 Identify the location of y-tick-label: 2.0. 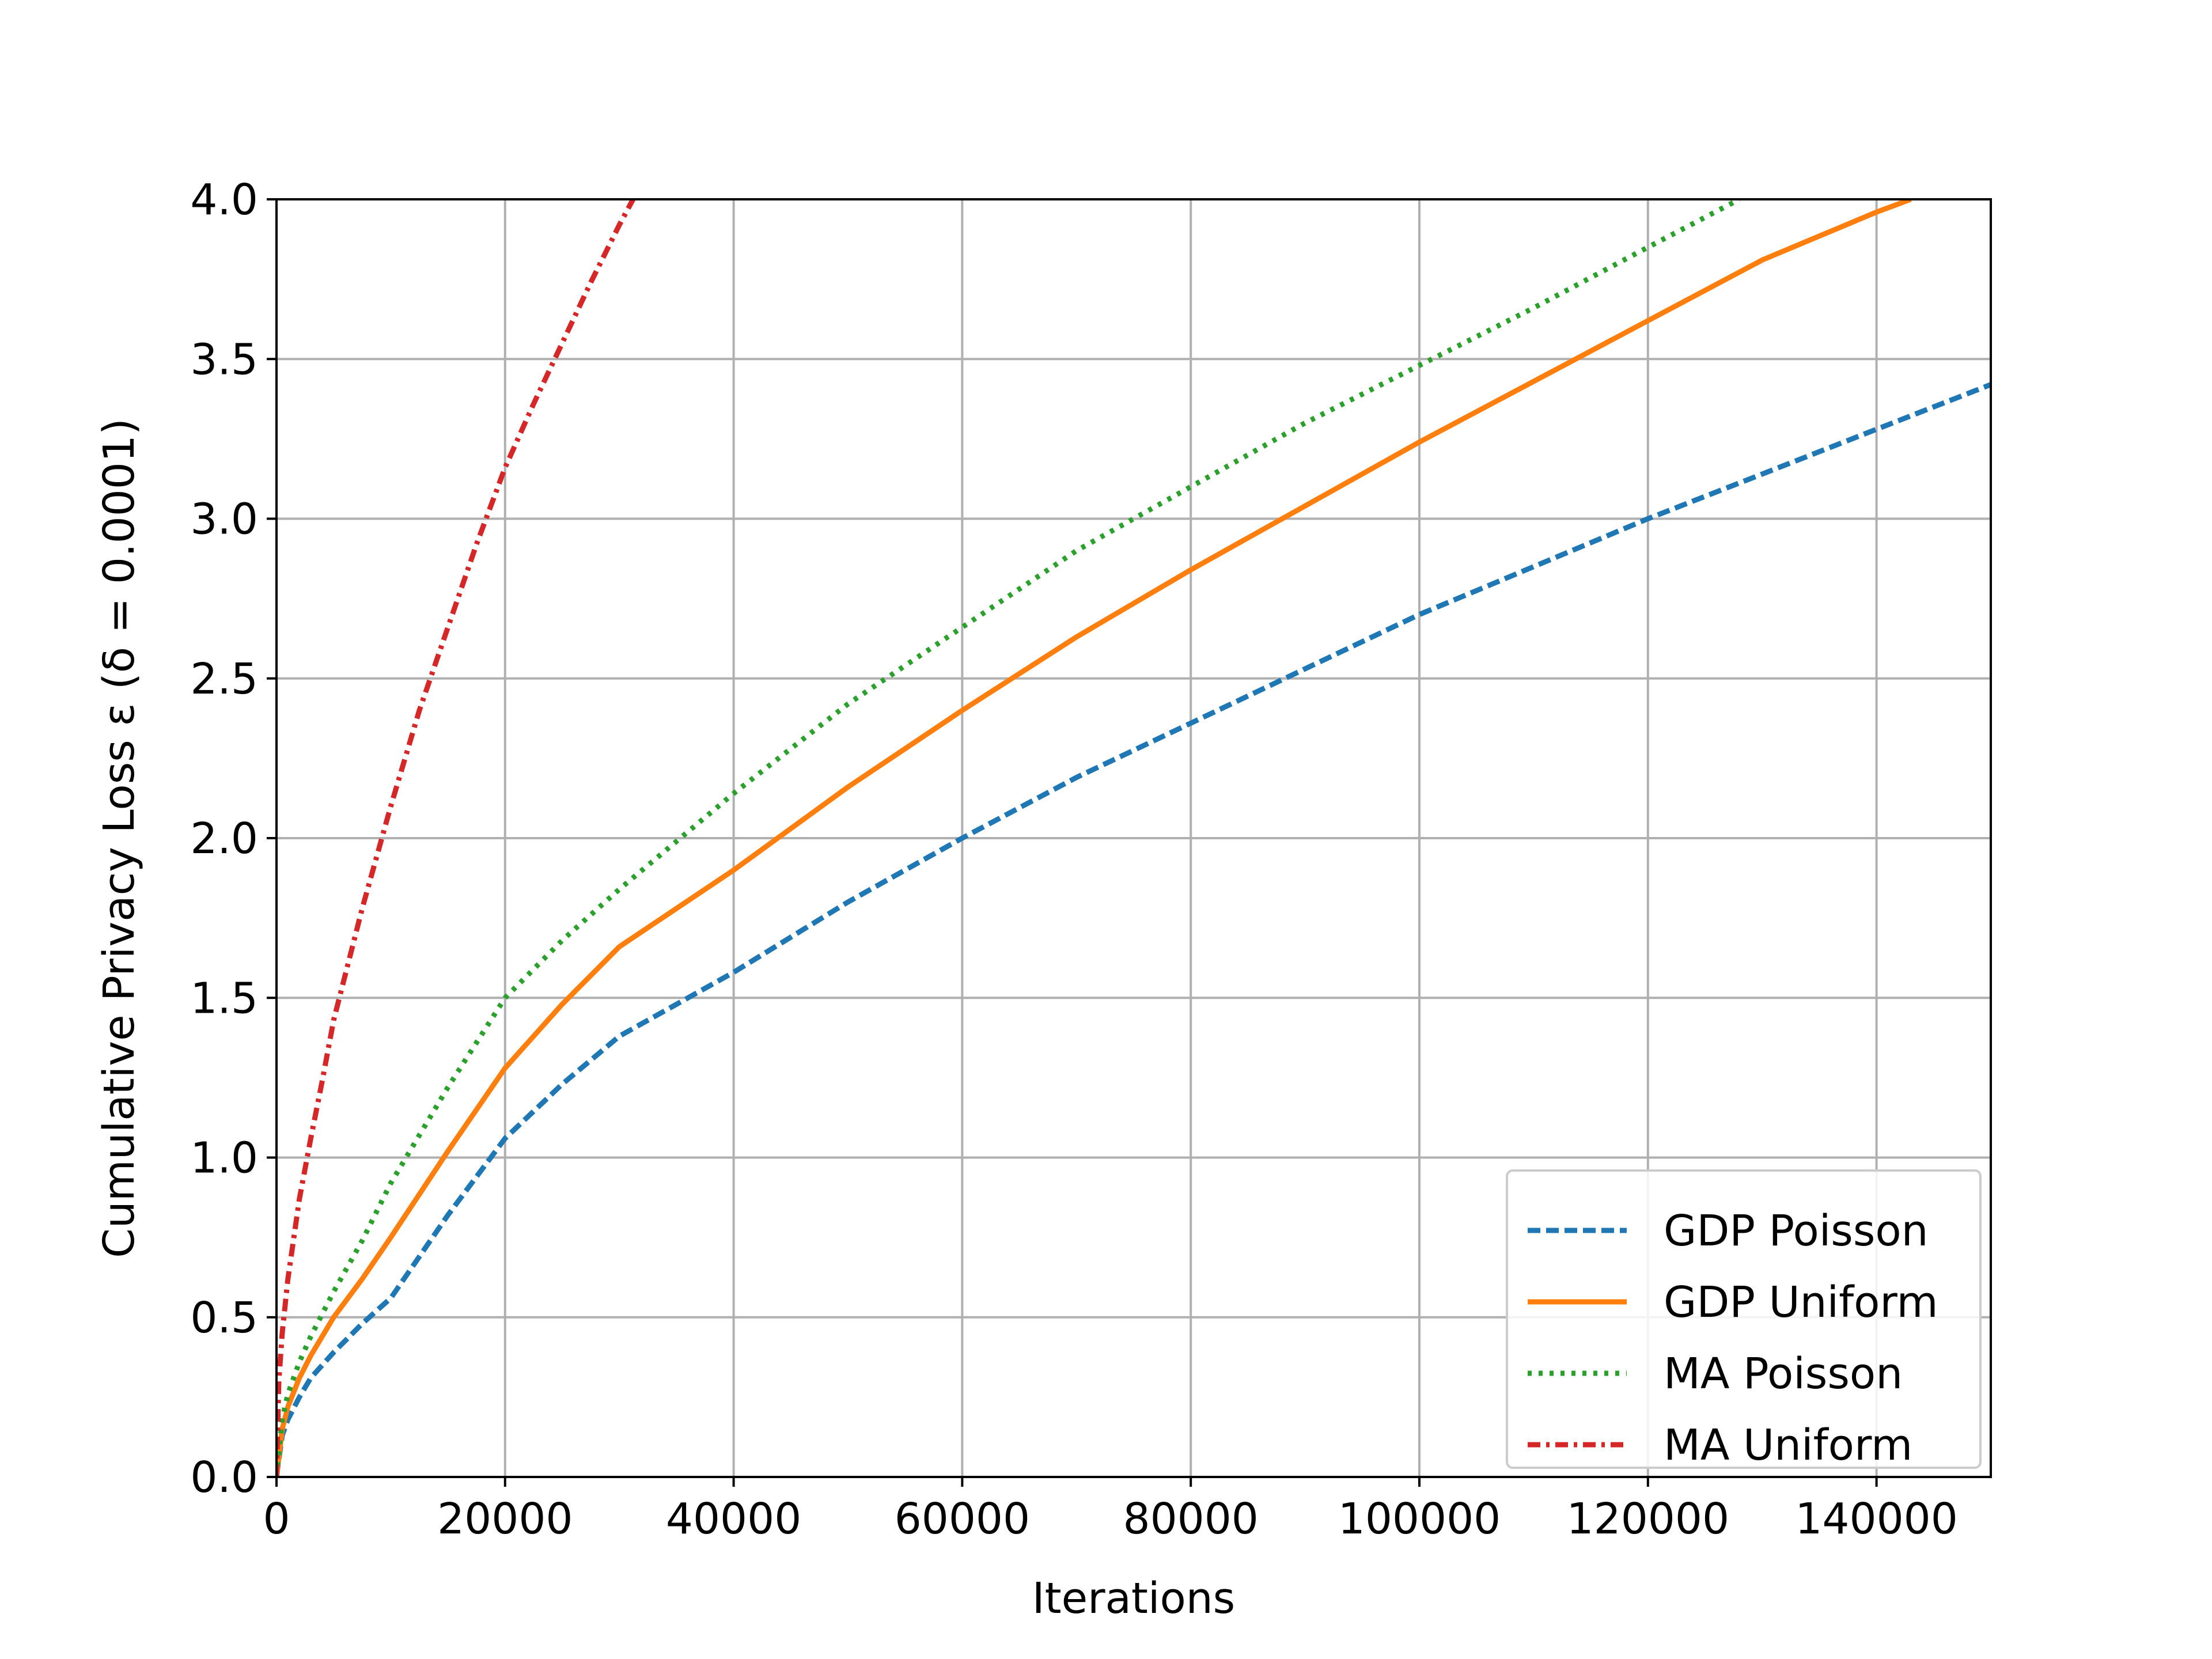
(224, 838).